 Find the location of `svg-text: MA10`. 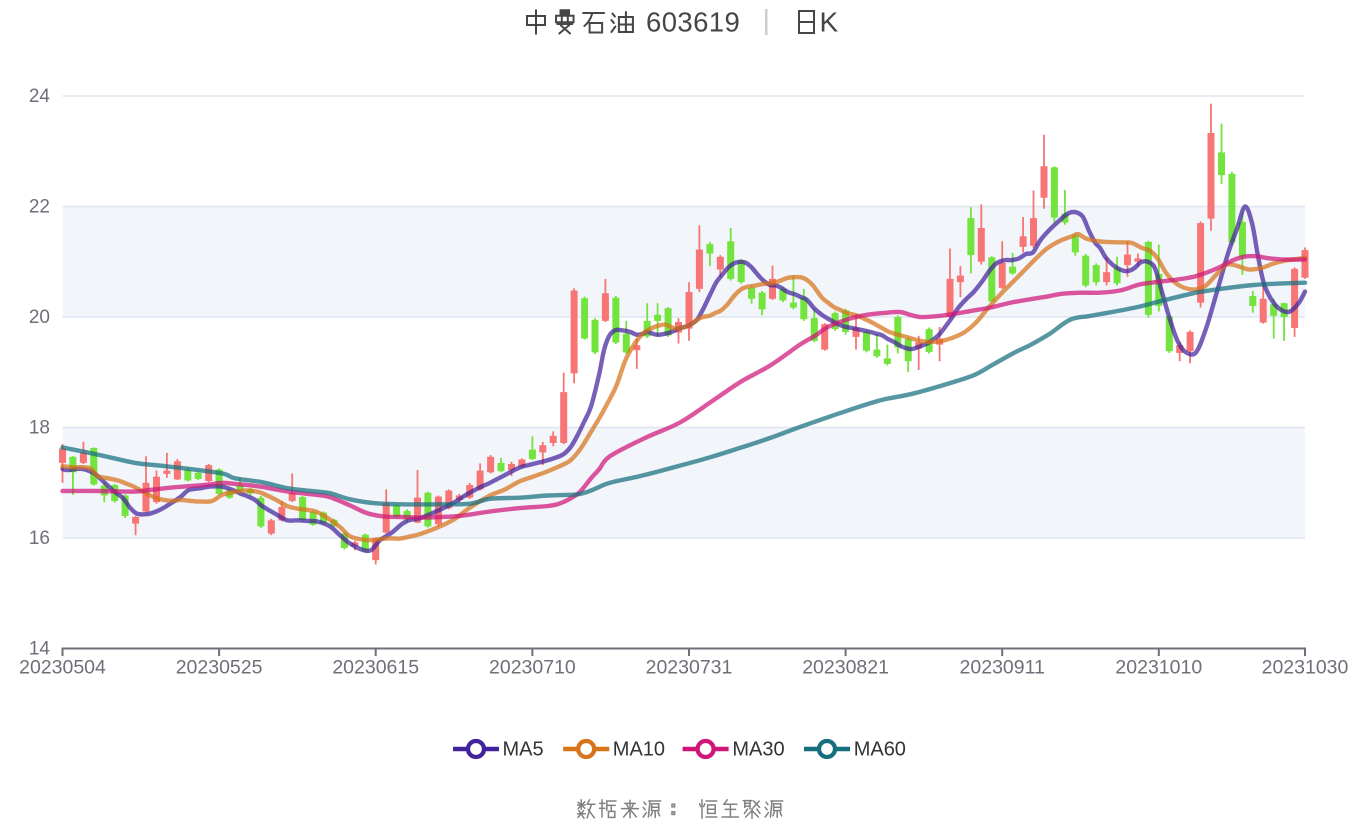

svg-text: MA10 is located at coordinates (639, 750).